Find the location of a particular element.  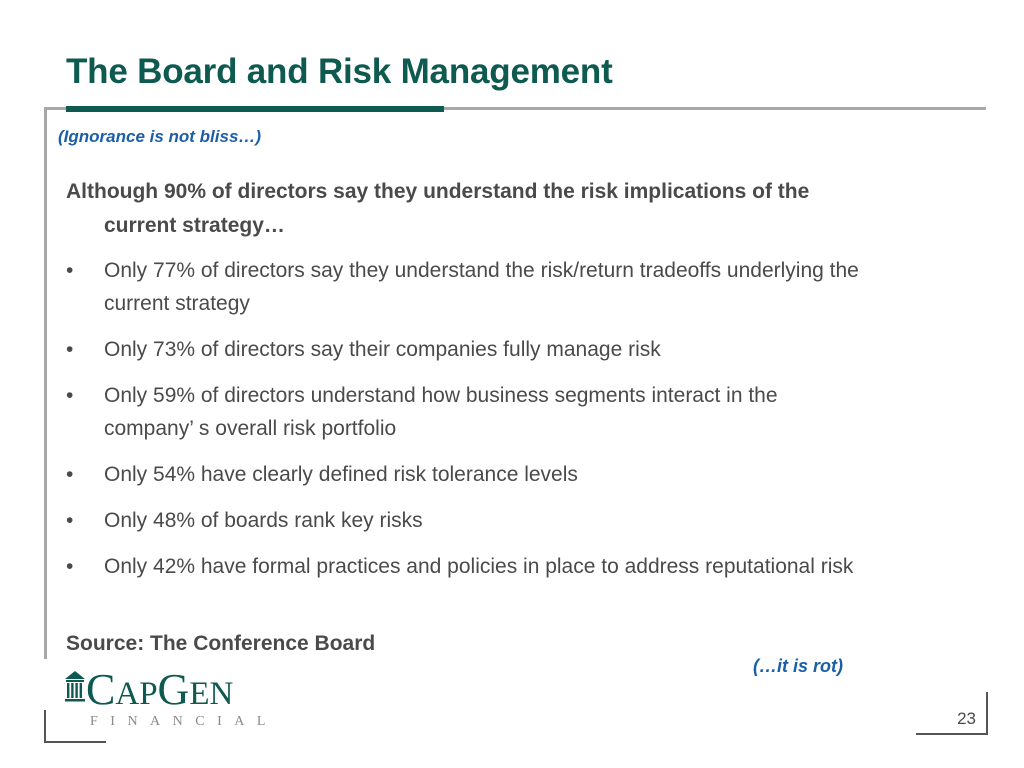

slide-subtitle: (Ignorance is not bliss…) is located at coordinates (160, 136).